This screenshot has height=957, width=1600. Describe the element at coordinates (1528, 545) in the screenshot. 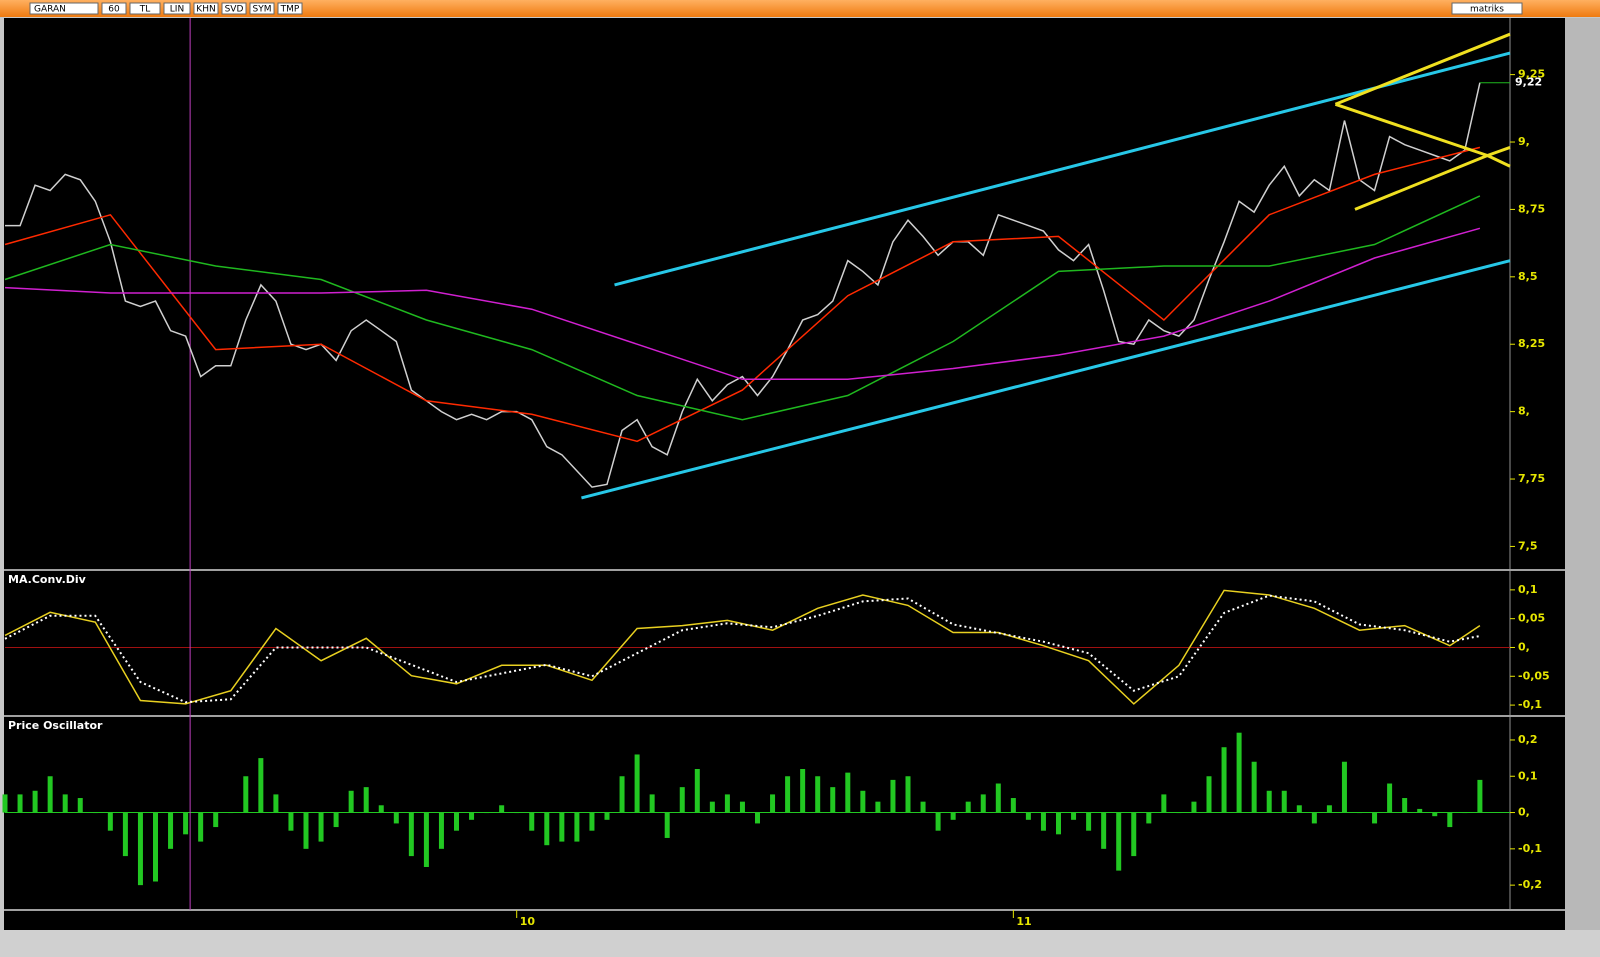

I see `y-tick-label: 7,5` at that location.